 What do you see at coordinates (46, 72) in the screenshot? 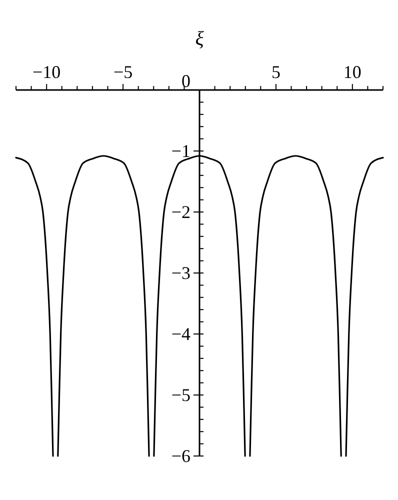
I see `x-tick-label: −10` at bounding box center [46, 72].